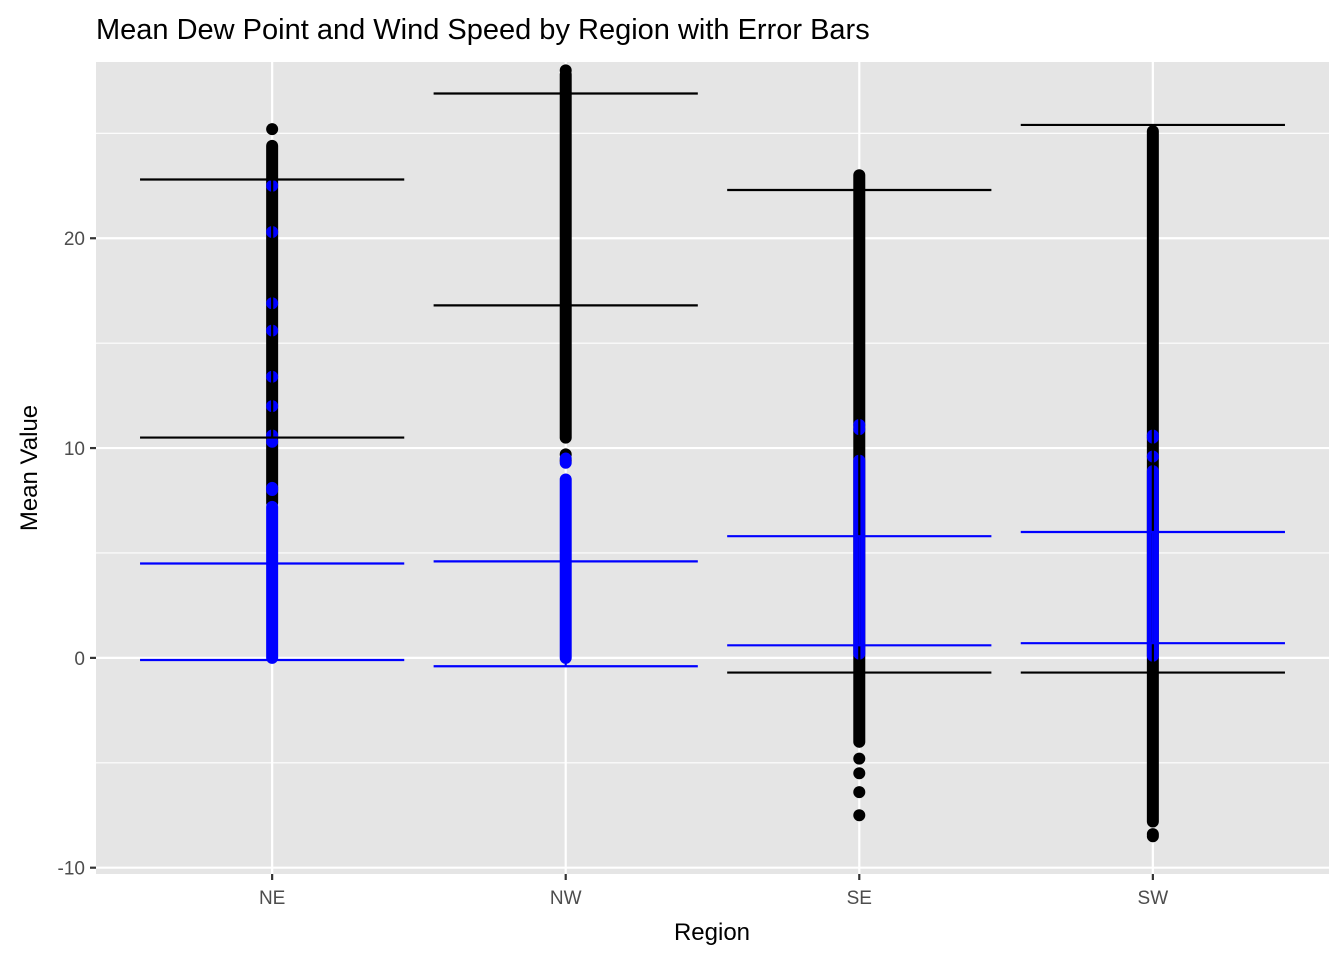 The image size is (1344, 960). What do you see at coordinates (74, 449) in the screenshot?
I see `y-tick-label: 10` at bounding box center [74, 449].